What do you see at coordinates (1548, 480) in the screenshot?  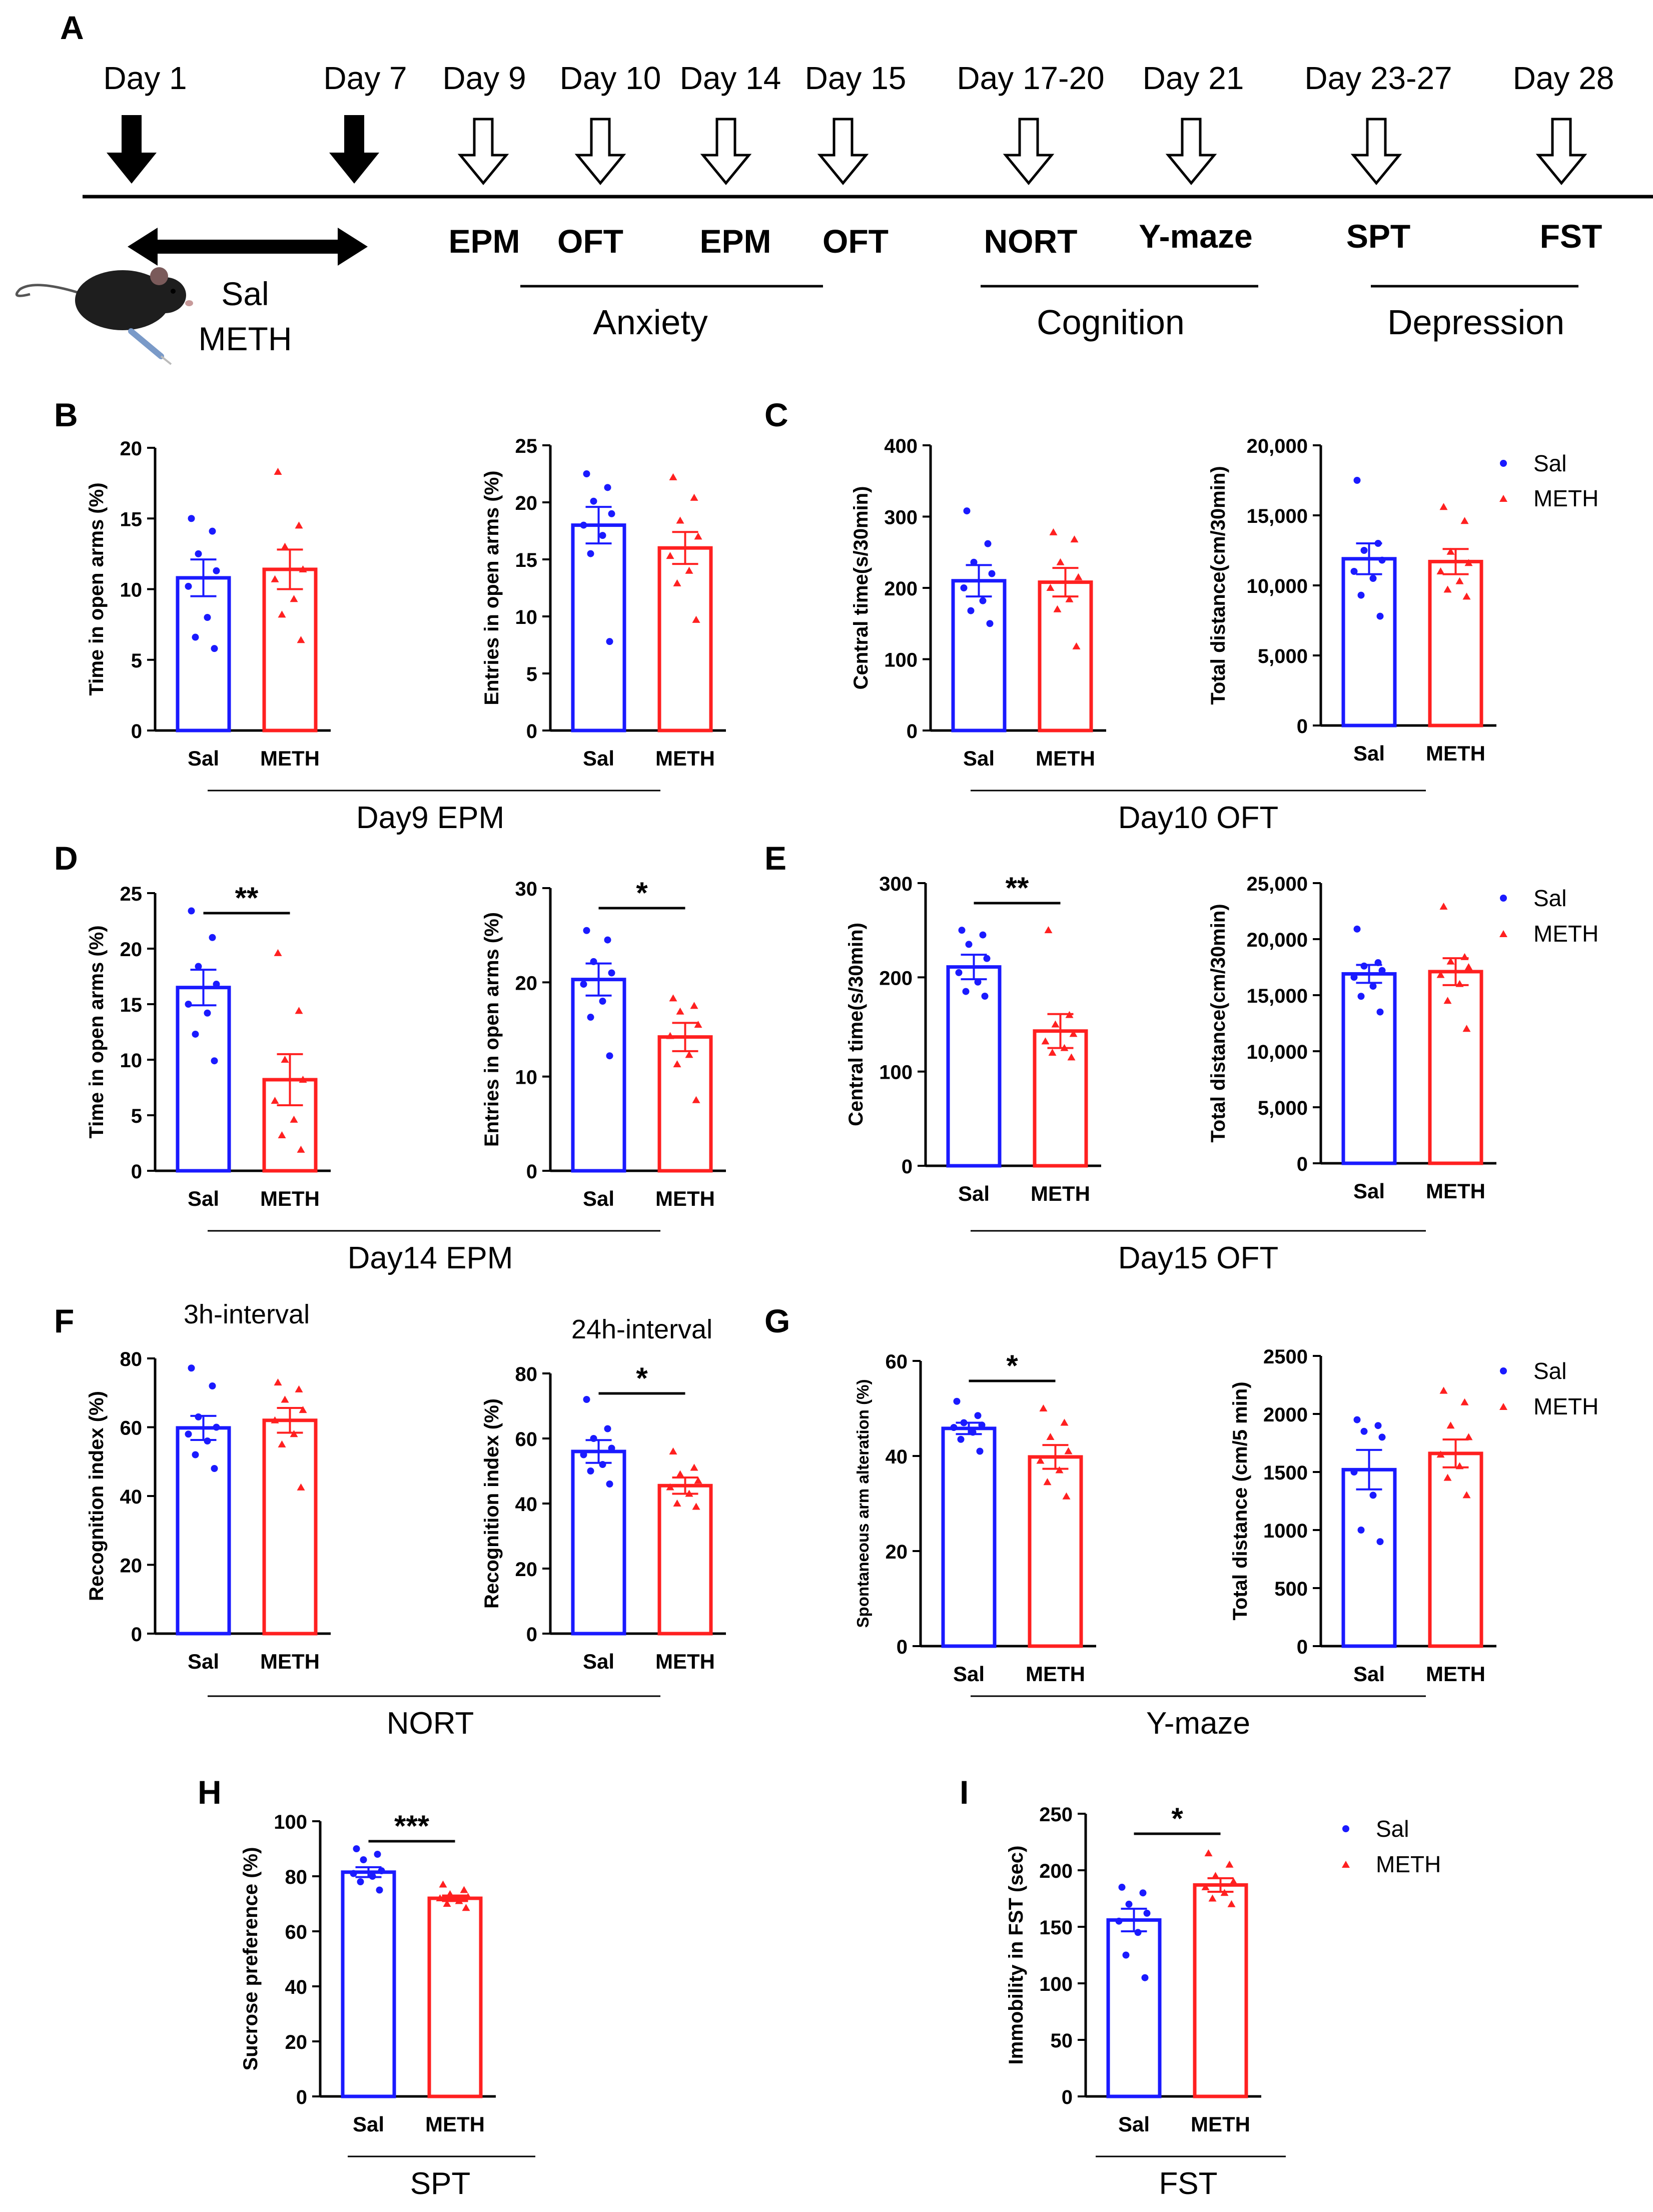 I see `legend: Sal METH` at bounding box center [1548, 480].